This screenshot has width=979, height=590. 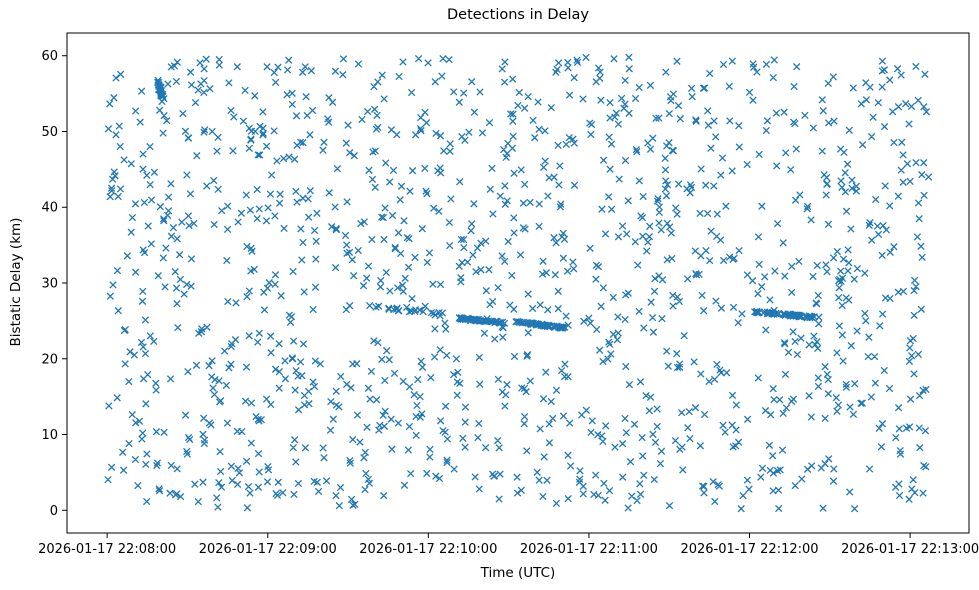 What do you see at coordinates (749, 549) in the screenshot?
I see `x-tick-label: 2026-01-17 22:12:00` at bounding box center [749, 549].